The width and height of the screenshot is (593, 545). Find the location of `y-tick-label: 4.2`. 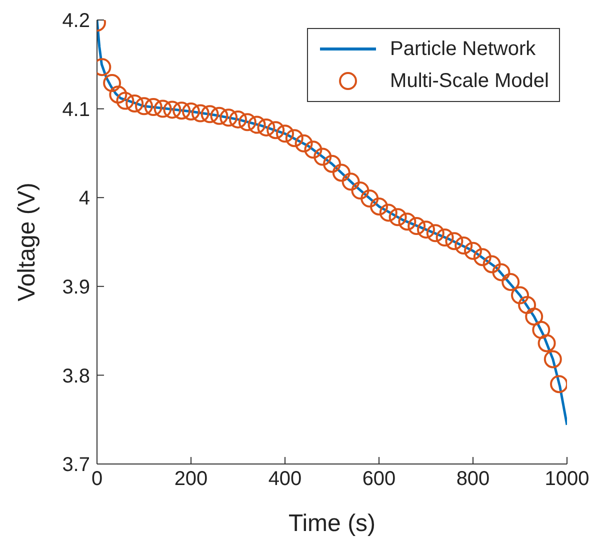

y-tick-label: 4.2 is located at coordinates (76, 21).